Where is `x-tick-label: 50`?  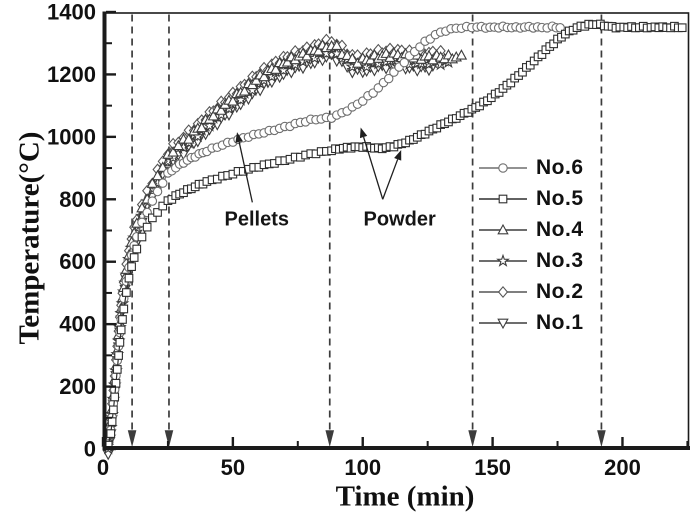 x-tick-label: 50 is located at coordinates (233, 467).